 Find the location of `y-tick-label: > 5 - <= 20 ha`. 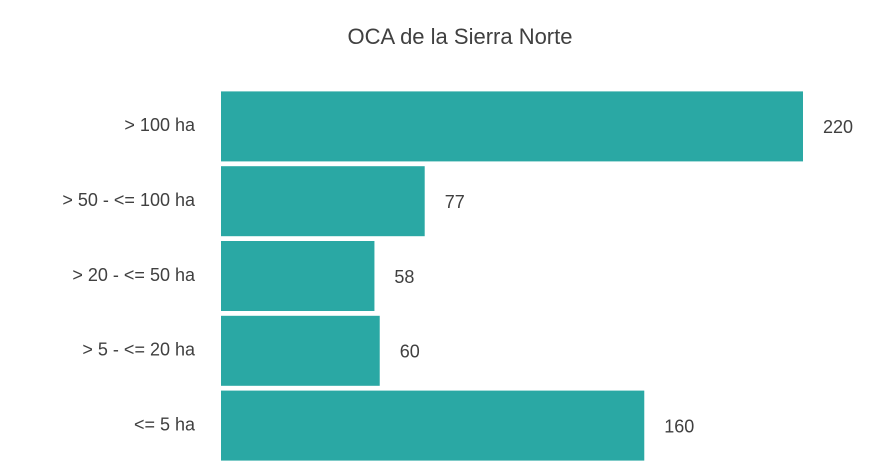

y-tick-label: > 5 - <= 20 ha is located at coordinates (139, 350).